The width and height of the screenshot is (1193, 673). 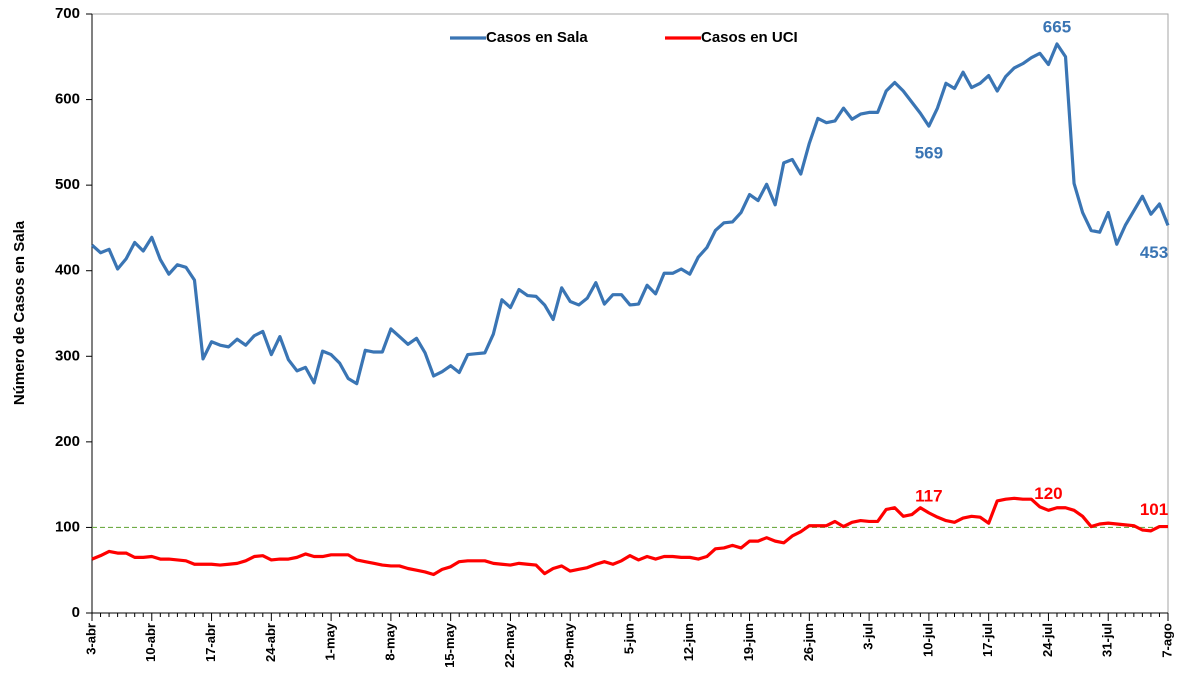 What do you see at coordinates (67, 13) in the screenshot?
I see `y-tick-label: 700` at bounding box center [67, 13].